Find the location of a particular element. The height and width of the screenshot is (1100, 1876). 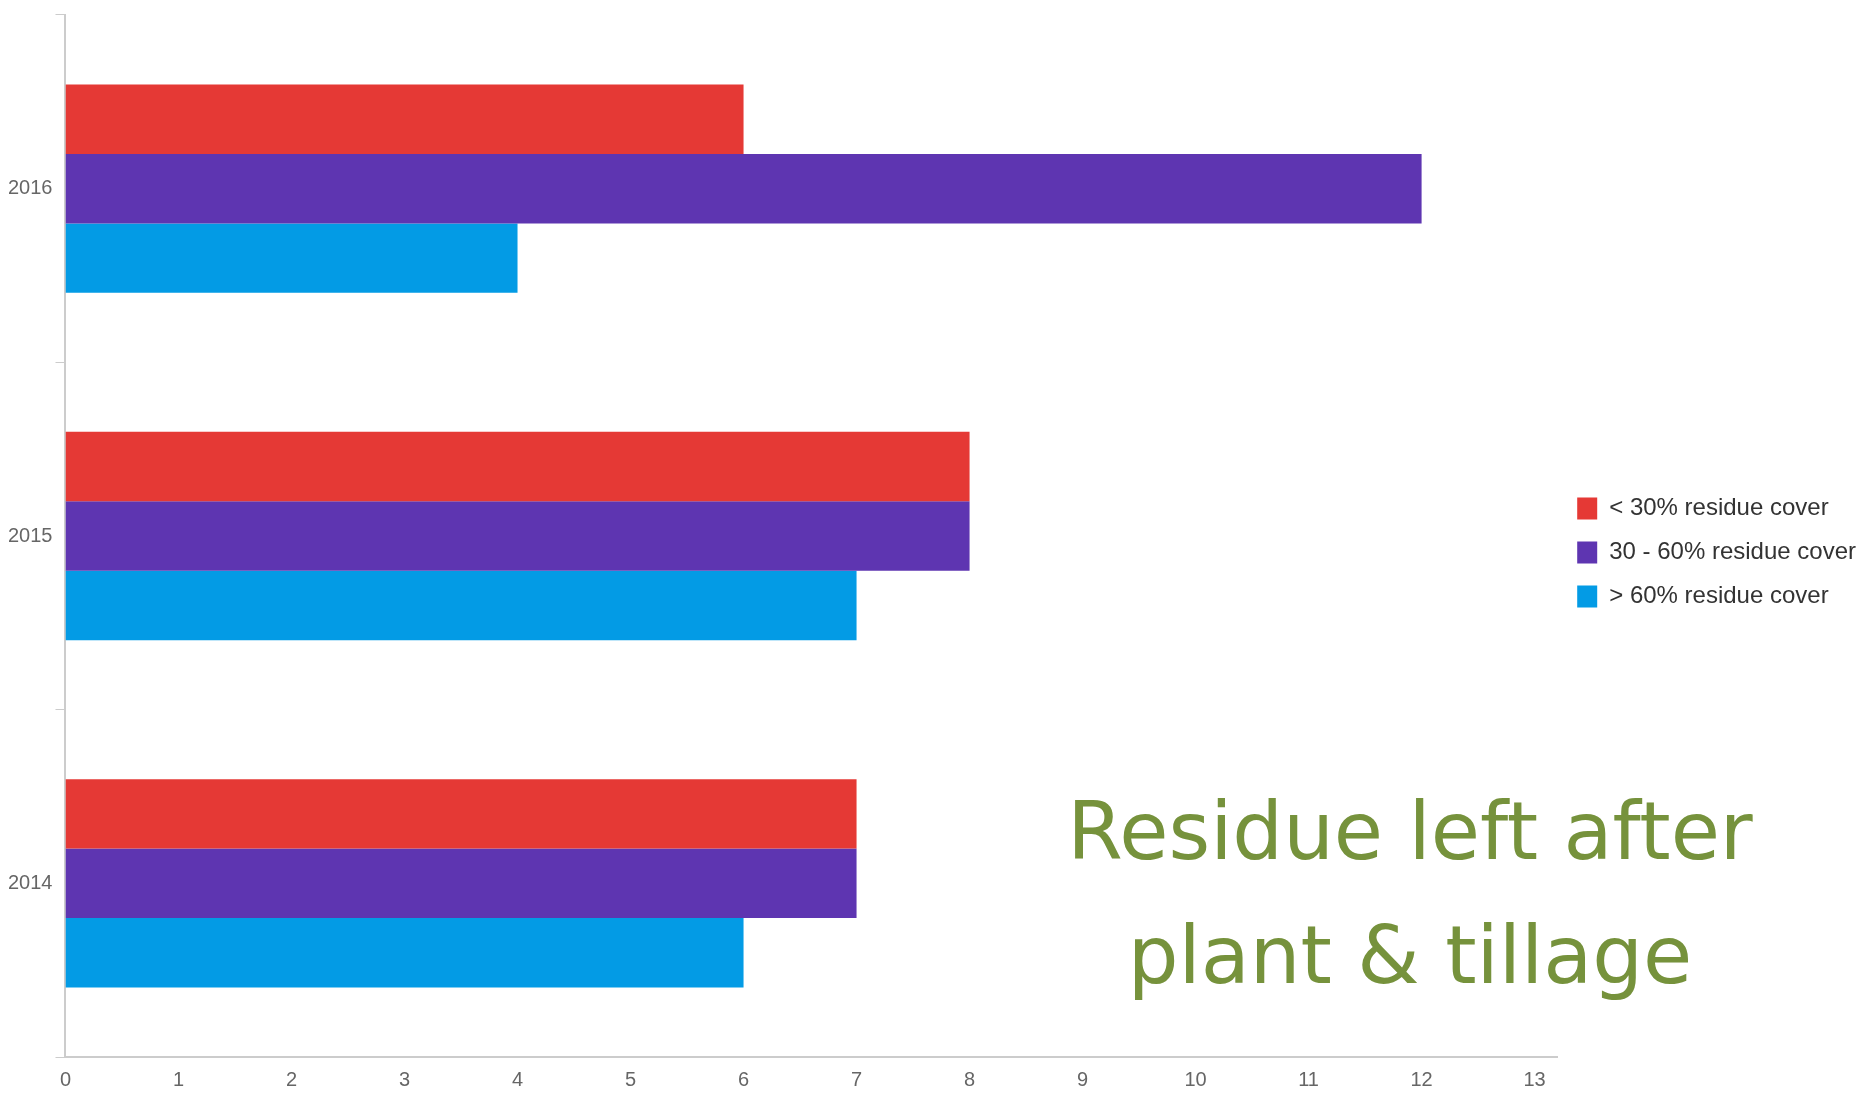

legend-label: > 60% residue cover is located at coordinates (1719, 595).